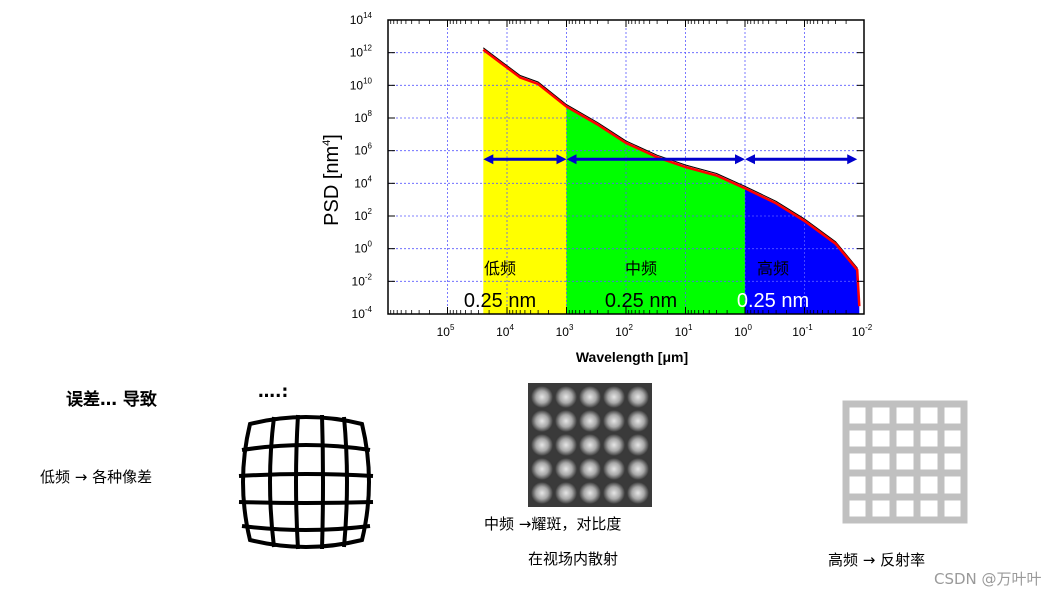  Describe the element at coordinates (363, 215) in the screenshot. I see `y-tick-label: 10²` at that location.